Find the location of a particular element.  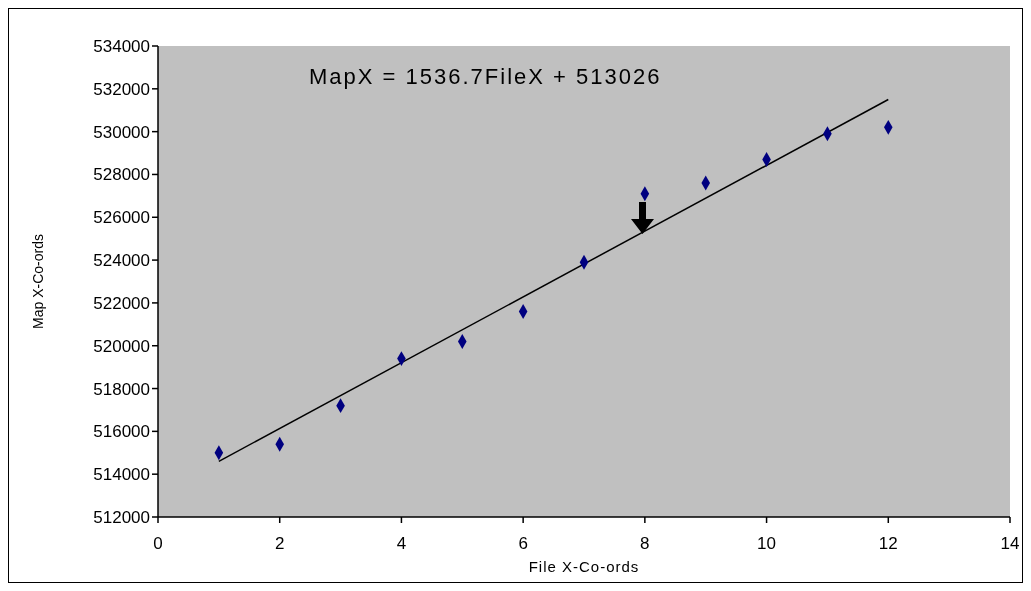

y-tick-label: 532000 is located at coordinates (121, 89).